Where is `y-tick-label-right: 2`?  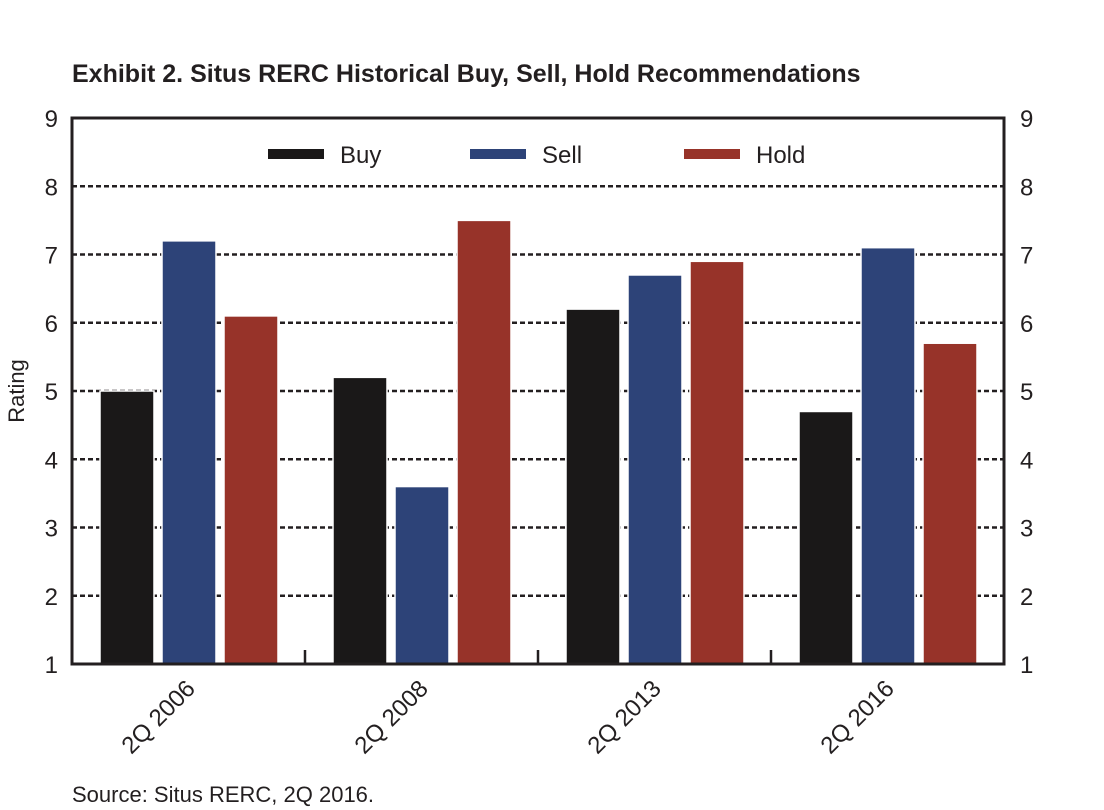
y-tick-label-right: 2 is located at coordinates (1026, 597).